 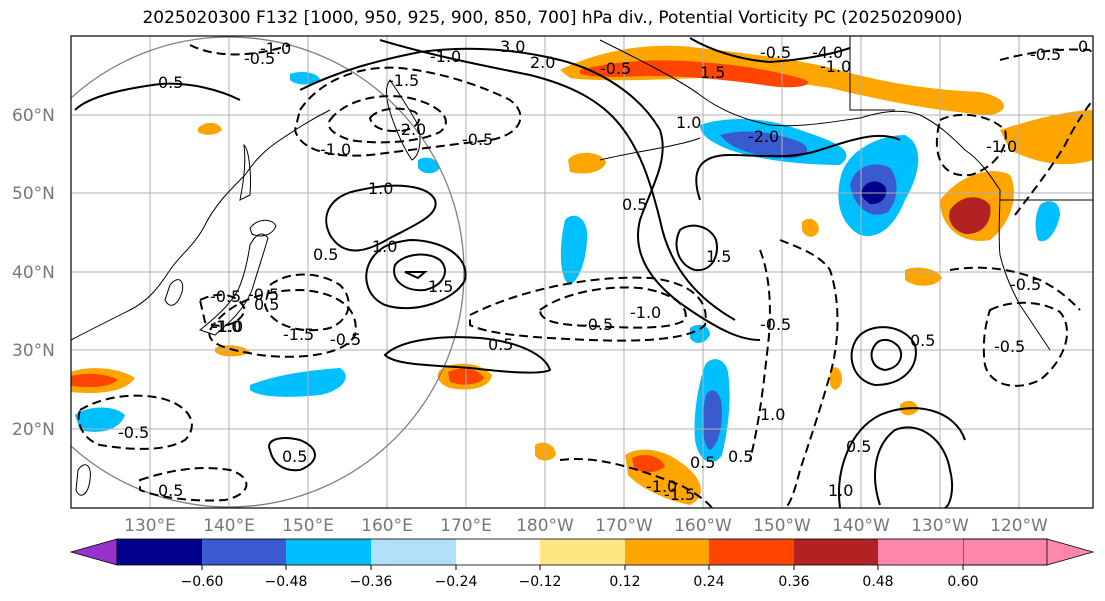 I want to click on coast-kamchatka, so click(x=403, y=120).